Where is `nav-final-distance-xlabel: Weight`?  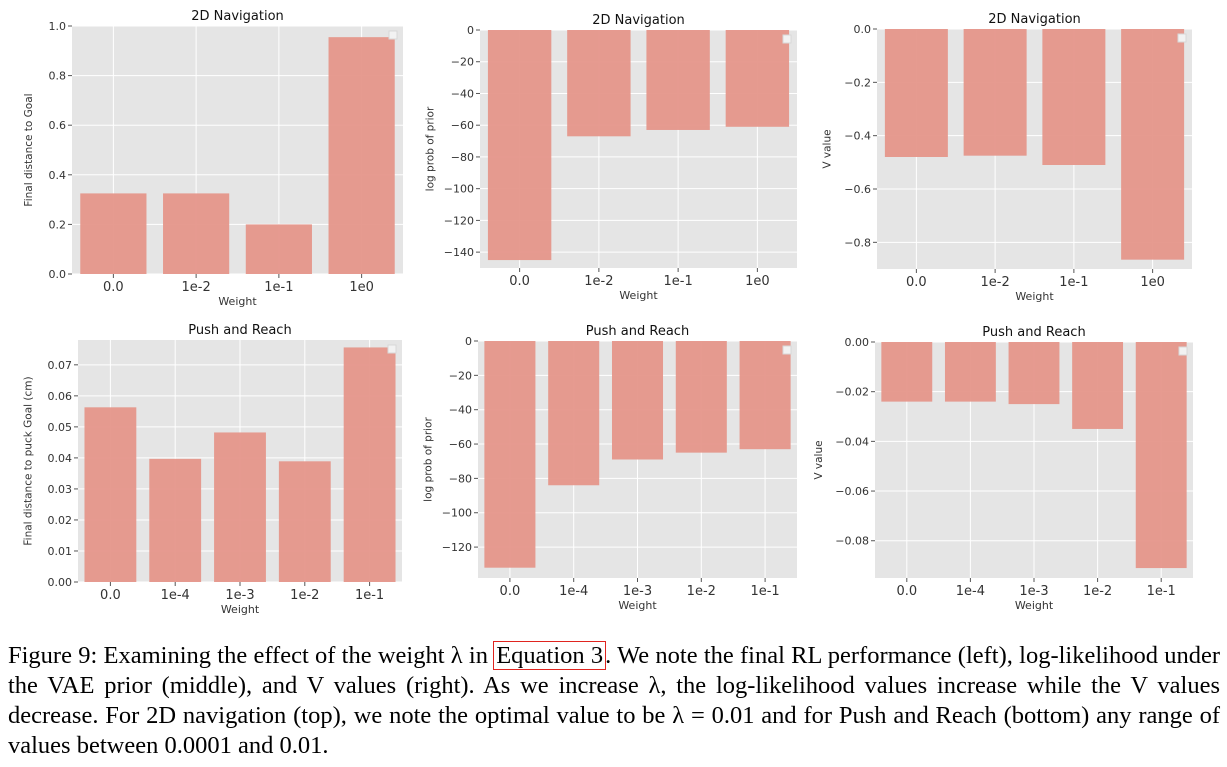
nav-final-distance-xlabel: Weight is located at coordinates (237, 301).